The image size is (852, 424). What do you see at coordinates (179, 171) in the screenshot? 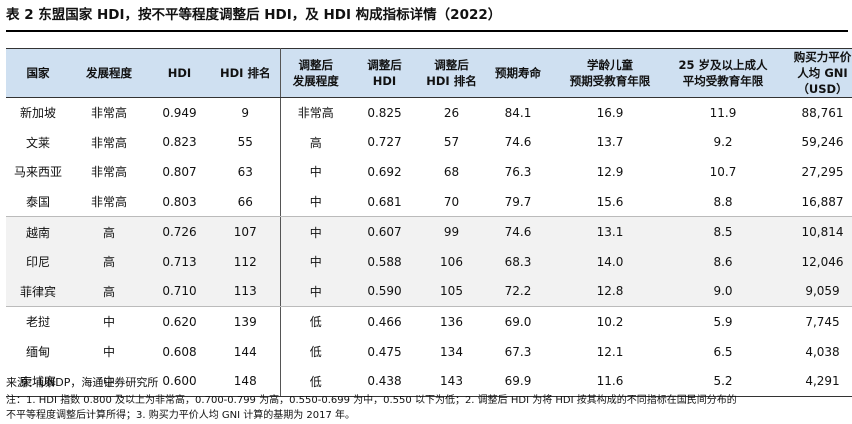
I see `table-cell: 0.807` at bounding box center [179, 171].